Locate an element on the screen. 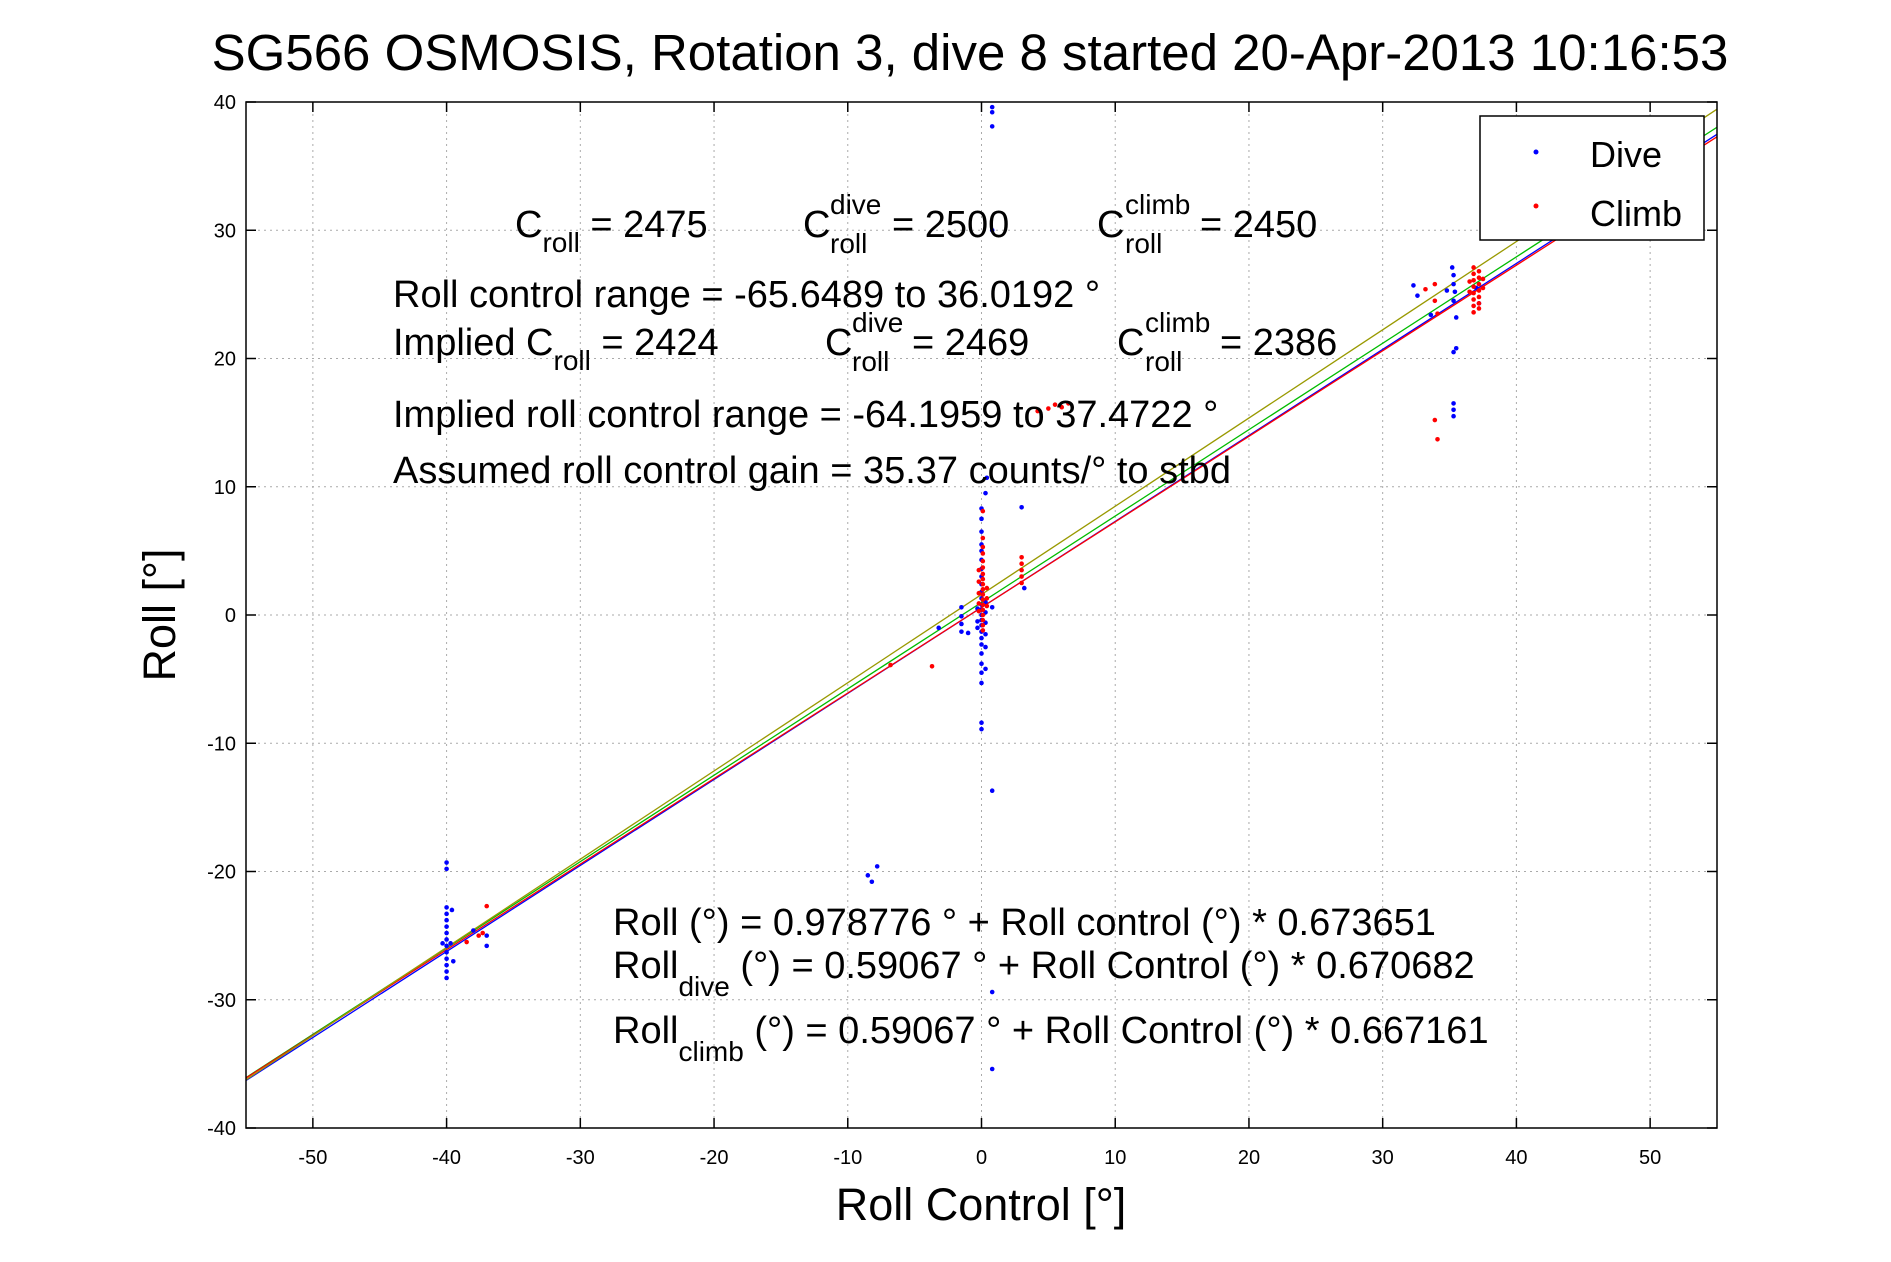 This screenshot has height=1262, width=1891. annotation-implied-c-roll-climb-value: = 2386 is located at coordinates (1278, 343).